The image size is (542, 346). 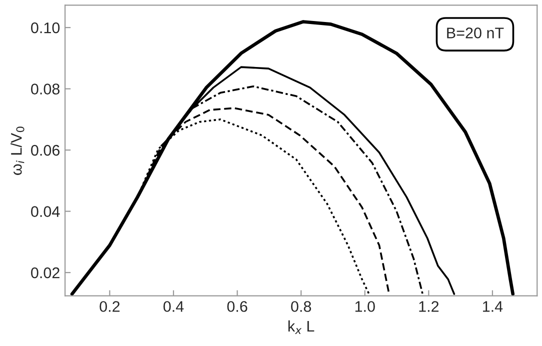 What do you see at coordinates (493, 306) in the screenshot?
I see `x-tick-label: 1.4` at bounding box center [493, 306].